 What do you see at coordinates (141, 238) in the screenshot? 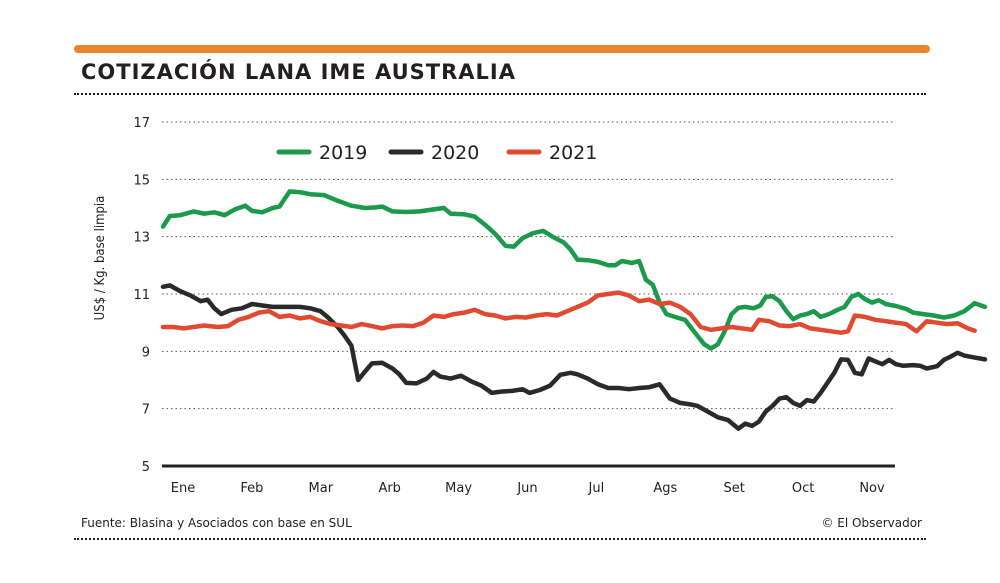
I see `y-tick-label: 13` at bounding box center [141, 238].